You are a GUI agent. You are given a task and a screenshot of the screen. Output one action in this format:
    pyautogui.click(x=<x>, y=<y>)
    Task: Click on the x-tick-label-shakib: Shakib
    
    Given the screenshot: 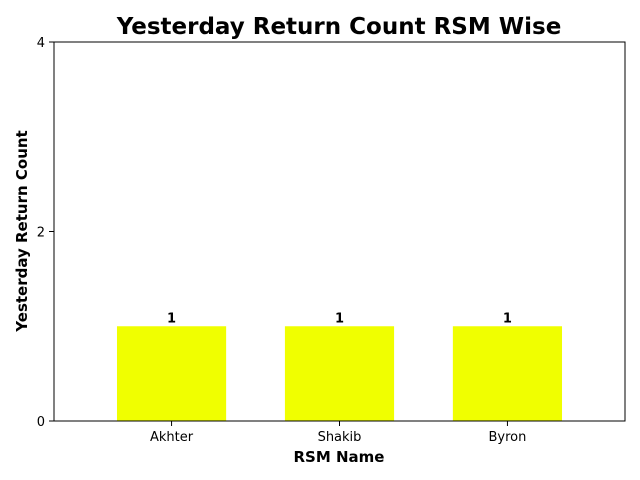 What is the action you would take?
    pyautogui.click(x=340, y=437)
    